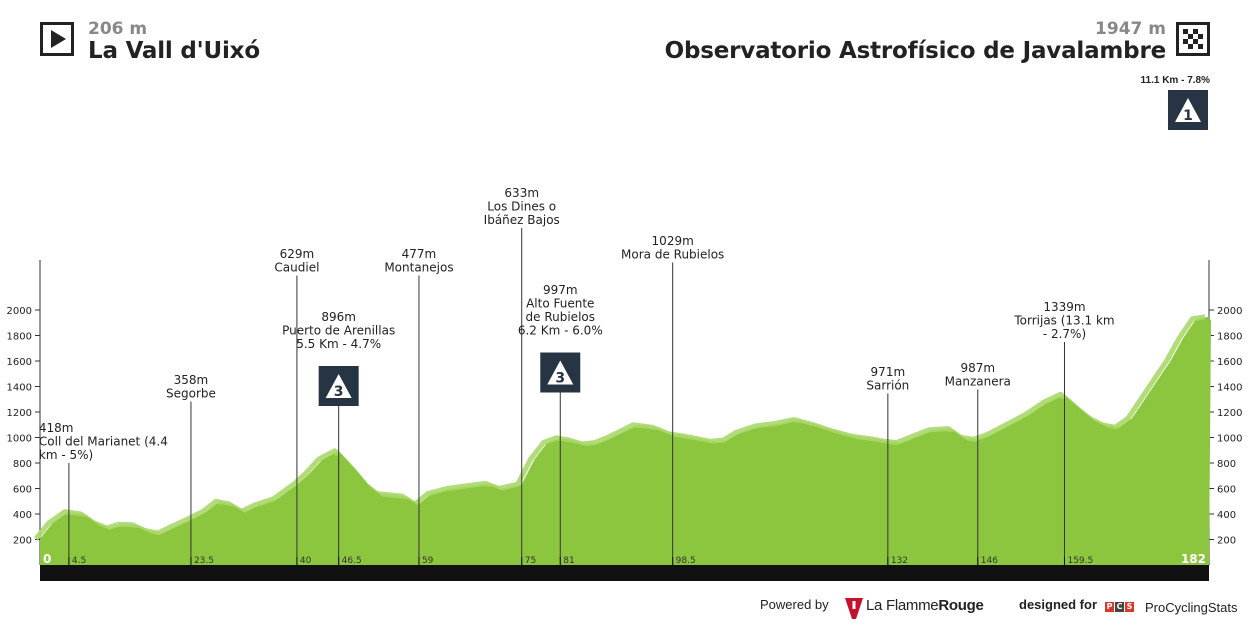 Image resolution: width=1250 pixels, height=625 pixels. Describe the element at coordinates (673, 241) in the screenshot. I see `waypoint-altitude: 1029m` at that location.